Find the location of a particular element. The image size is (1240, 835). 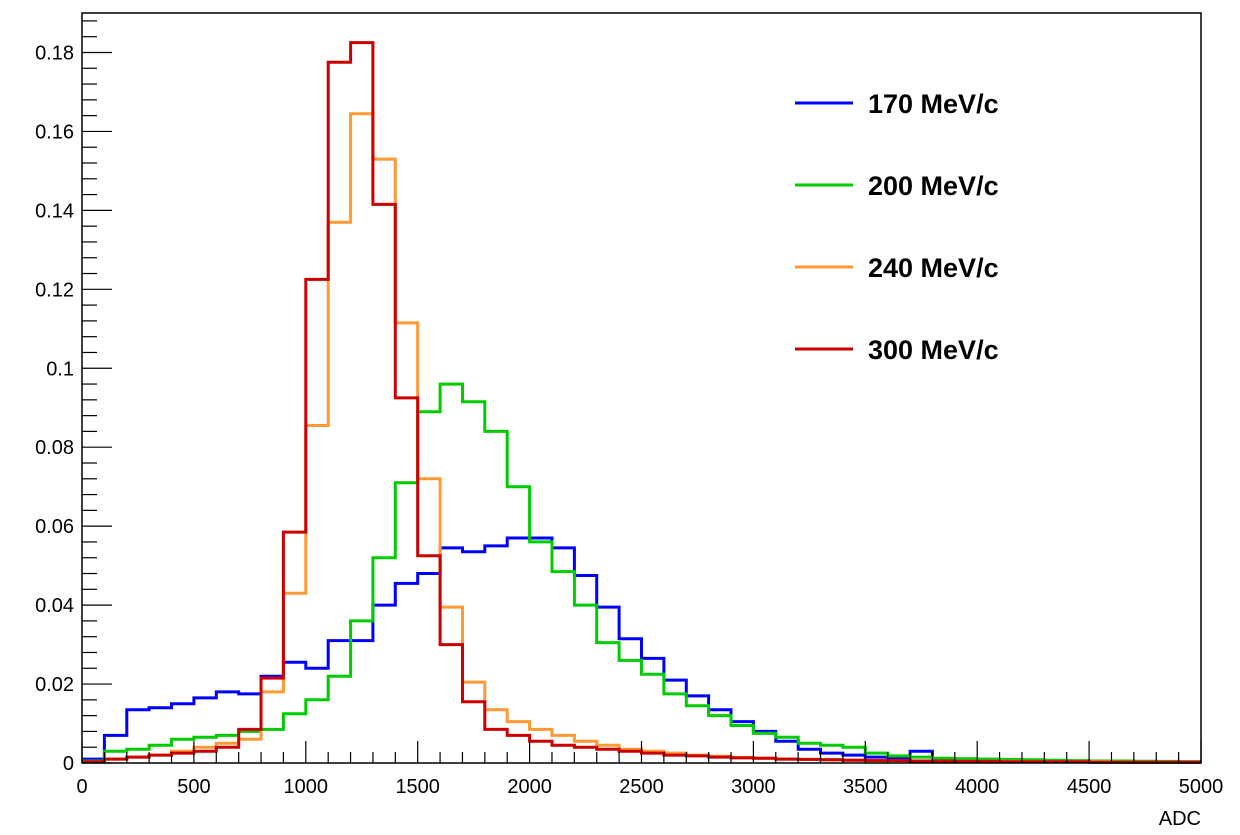

x-axis-ticks is located at coordinates (641, 752).